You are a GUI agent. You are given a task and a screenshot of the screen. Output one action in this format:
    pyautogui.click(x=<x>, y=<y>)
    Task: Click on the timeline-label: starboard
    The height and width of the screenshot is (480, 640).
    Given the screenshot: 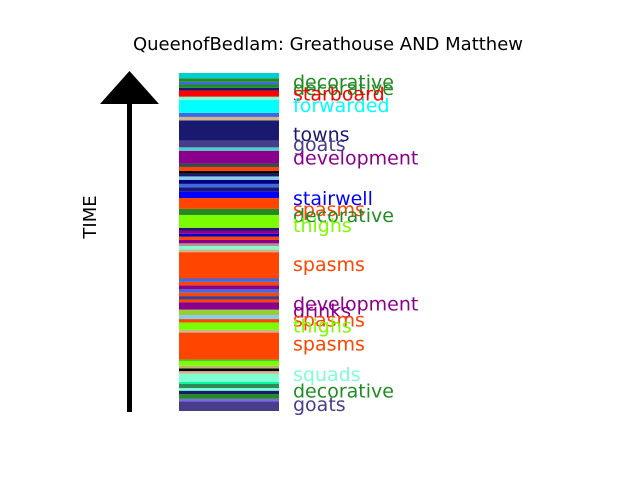 What is the action you would take?
    pyautogui.click(x=339, y=94)
    